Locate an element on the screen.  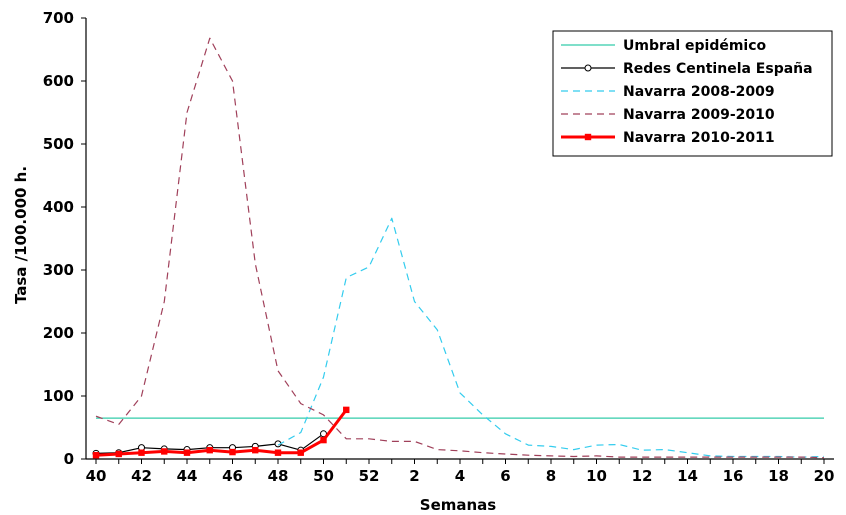
series-line is located at coordinates (221, 432).